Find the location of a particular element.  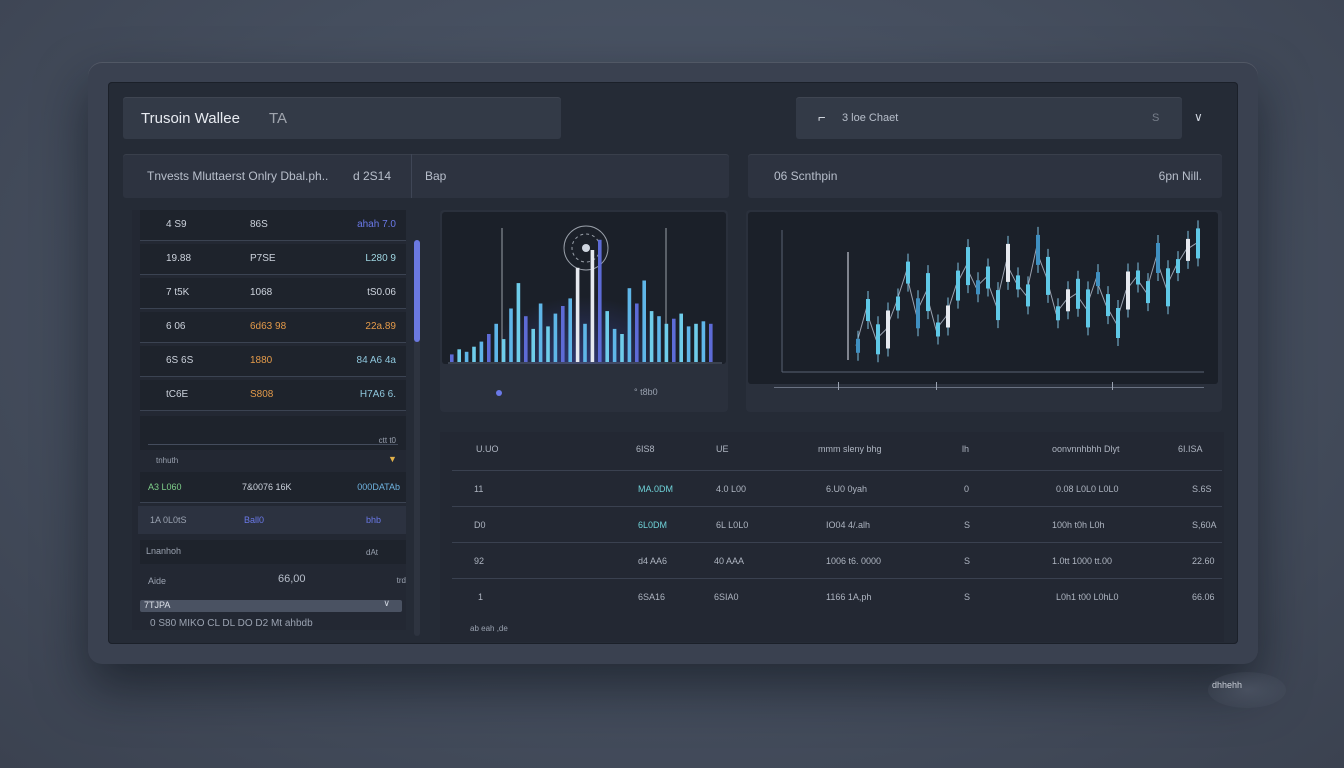

table-cell: MA.0DM is located at coordinates (656, 489).